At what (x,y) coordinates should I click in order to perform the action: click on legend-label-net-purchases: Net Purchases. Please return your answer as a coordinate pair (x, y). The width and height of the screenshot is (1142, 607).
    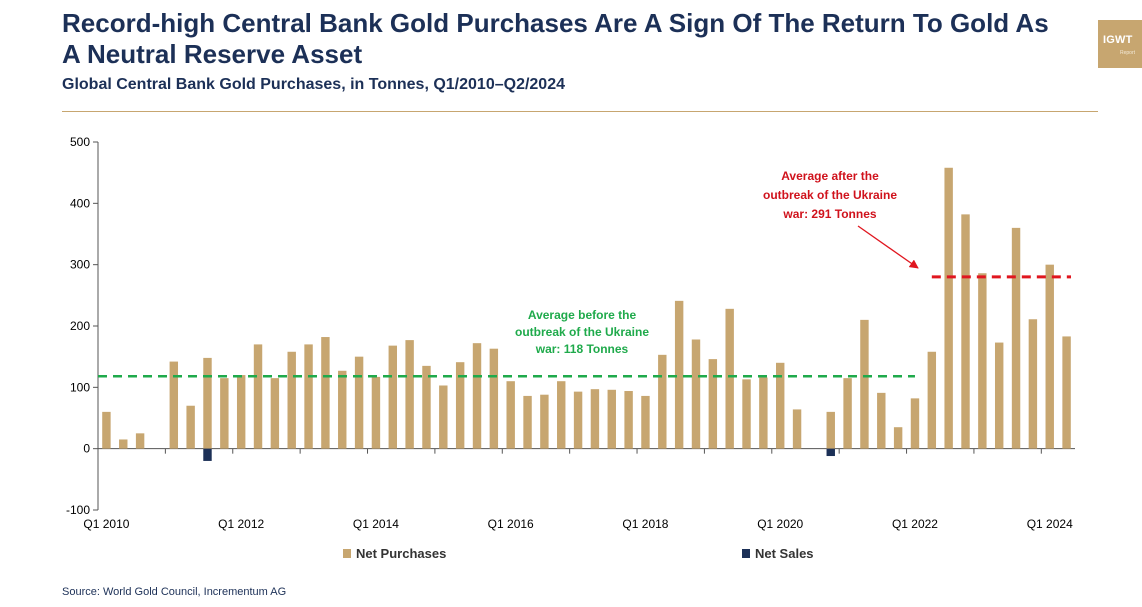
    Looking at the image, I should click on (401, 553).